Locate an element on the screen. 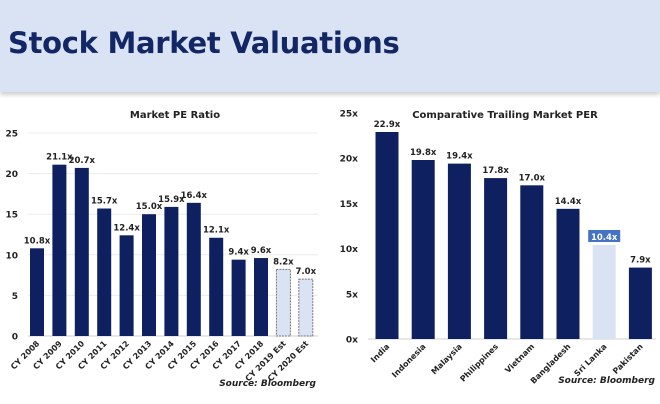 The width and height of the screenshot is (660, 404). y-tick-label: 15 is located at coordinates (11, 216).